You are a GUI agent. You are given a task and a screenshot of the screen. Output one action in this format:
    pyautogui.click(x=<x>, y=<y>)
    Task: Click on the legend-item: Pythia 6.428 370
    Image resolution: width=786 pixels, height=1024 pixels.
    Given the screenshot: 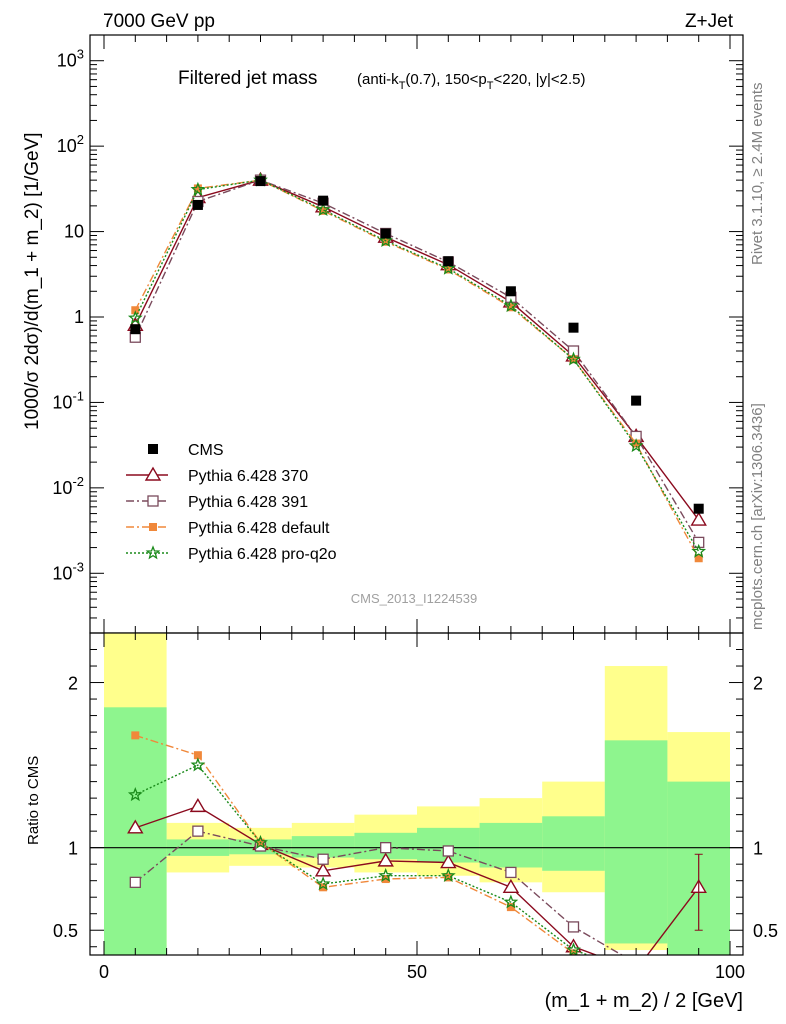 What is the action you would take?
    pyautogui.click(x=217, y=475)
    